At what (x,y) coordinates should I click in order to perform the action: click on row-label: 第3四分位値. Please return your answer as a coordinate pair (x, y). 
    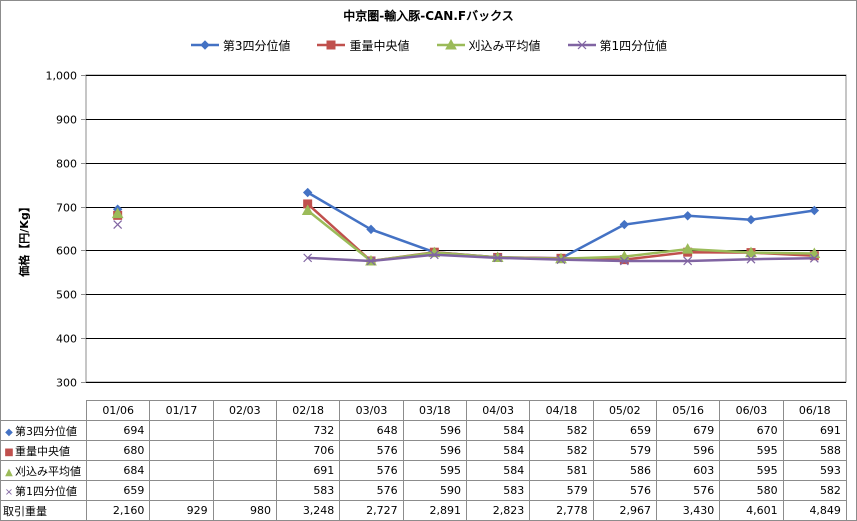
    Looking at the image, I should click on (46, 431).